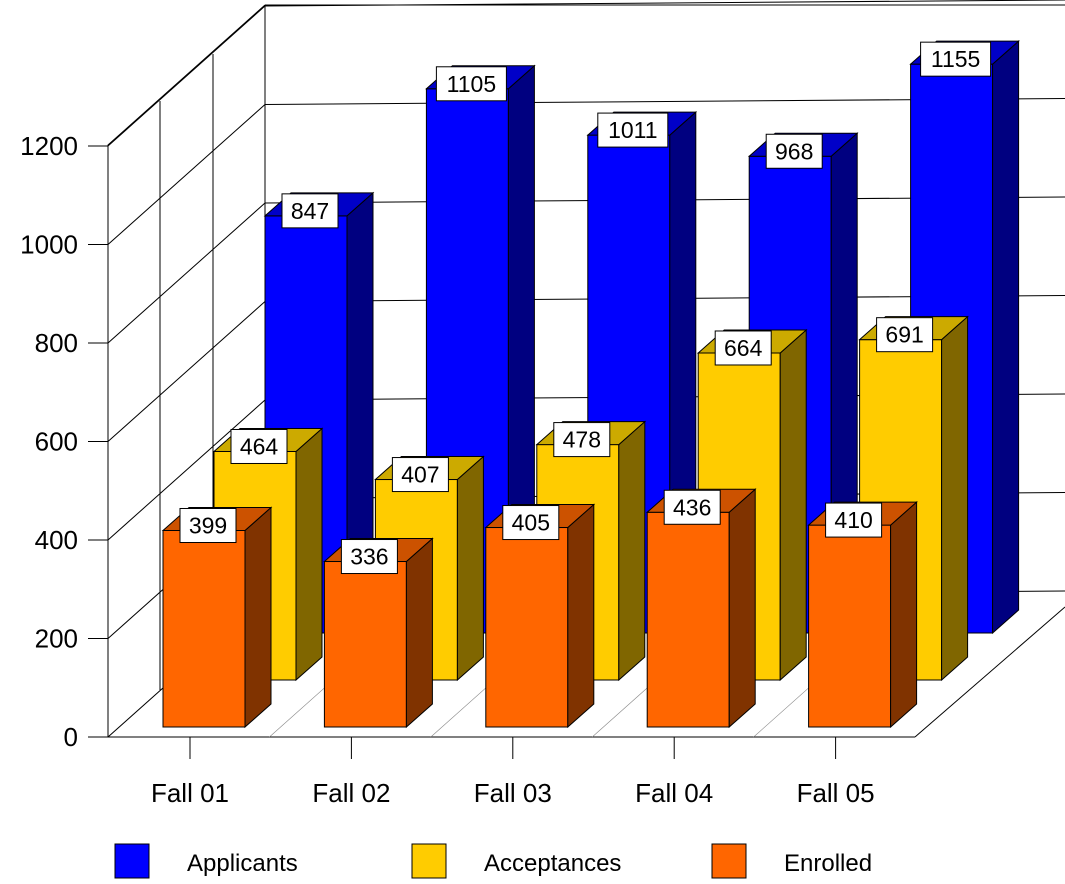  Describe the element at coordinates (56, 442) in the screenshot. I see `y-tick-label: 600` at that location.